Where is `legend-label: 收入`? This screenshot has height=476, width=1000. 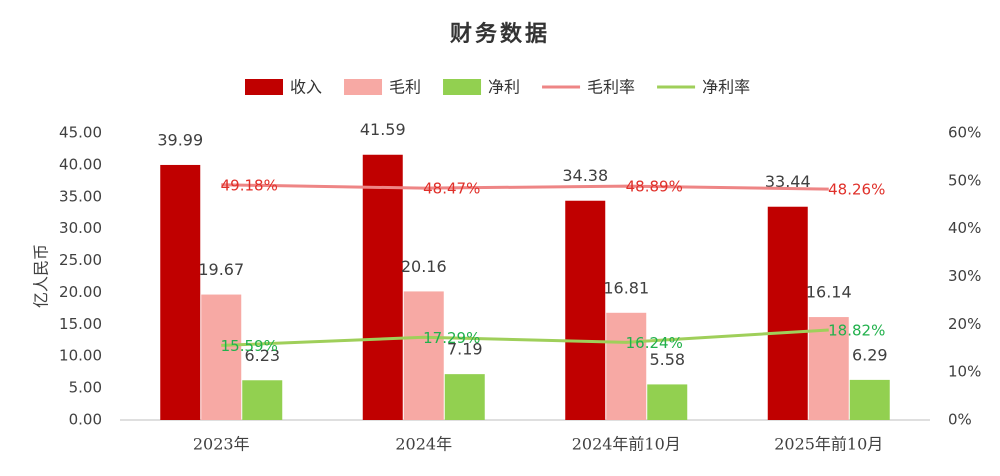
legend-label: 收入 is located at coordinates (306, 87).